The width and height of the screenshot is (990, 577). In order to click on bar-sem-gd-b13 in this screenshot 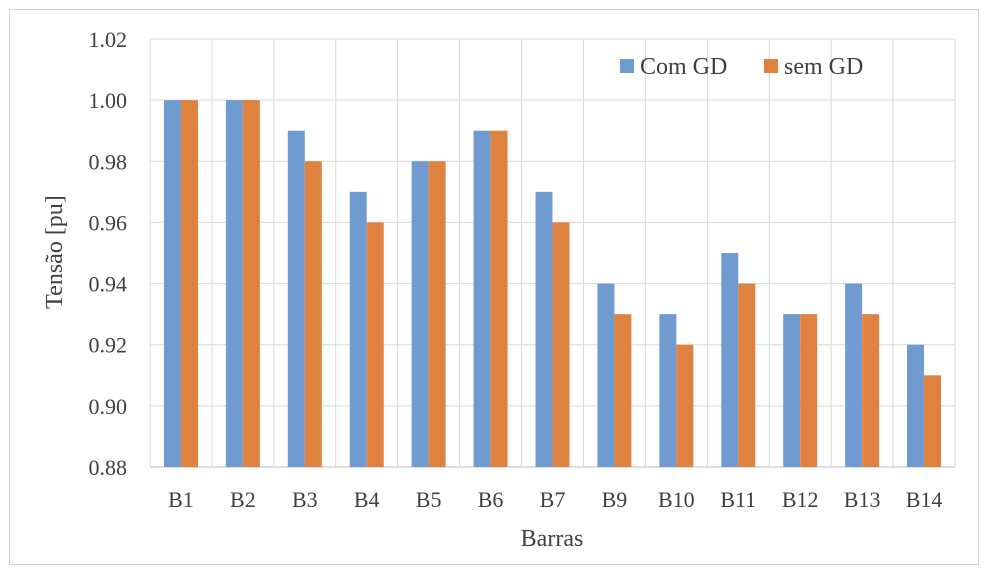, I will do `click(871, 390)`.